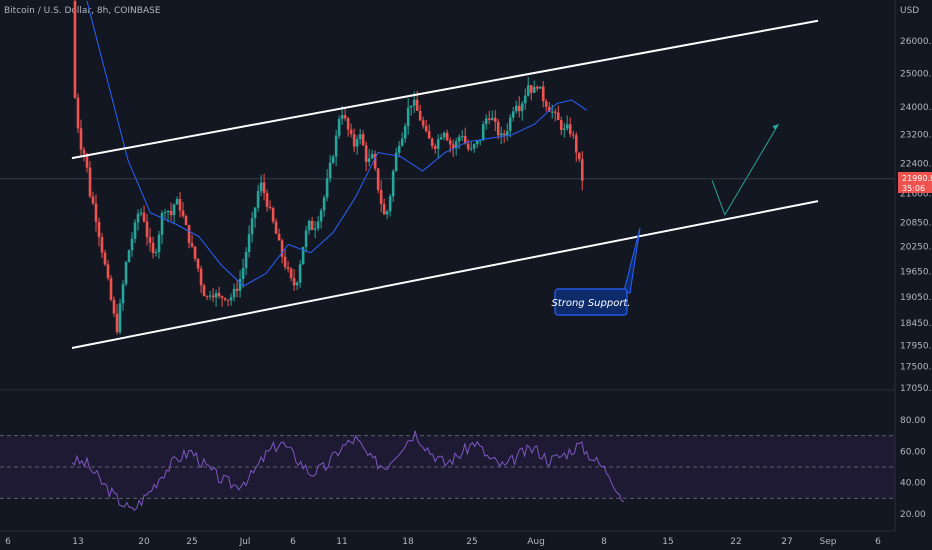 This screenshot has height=550, width=932. I want to click on annotation-bg, so click(591, 302).